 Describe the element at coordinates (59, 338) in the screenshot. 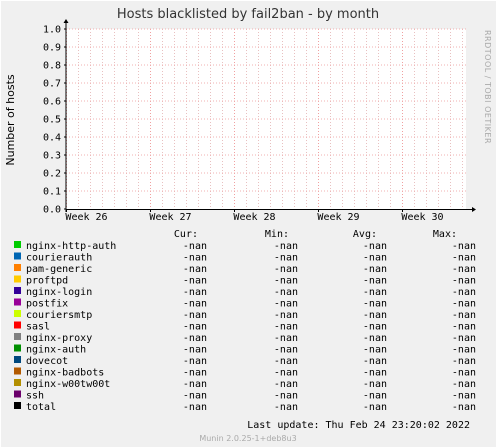

I see `legend-series-name: nginx-proxy` at that location.